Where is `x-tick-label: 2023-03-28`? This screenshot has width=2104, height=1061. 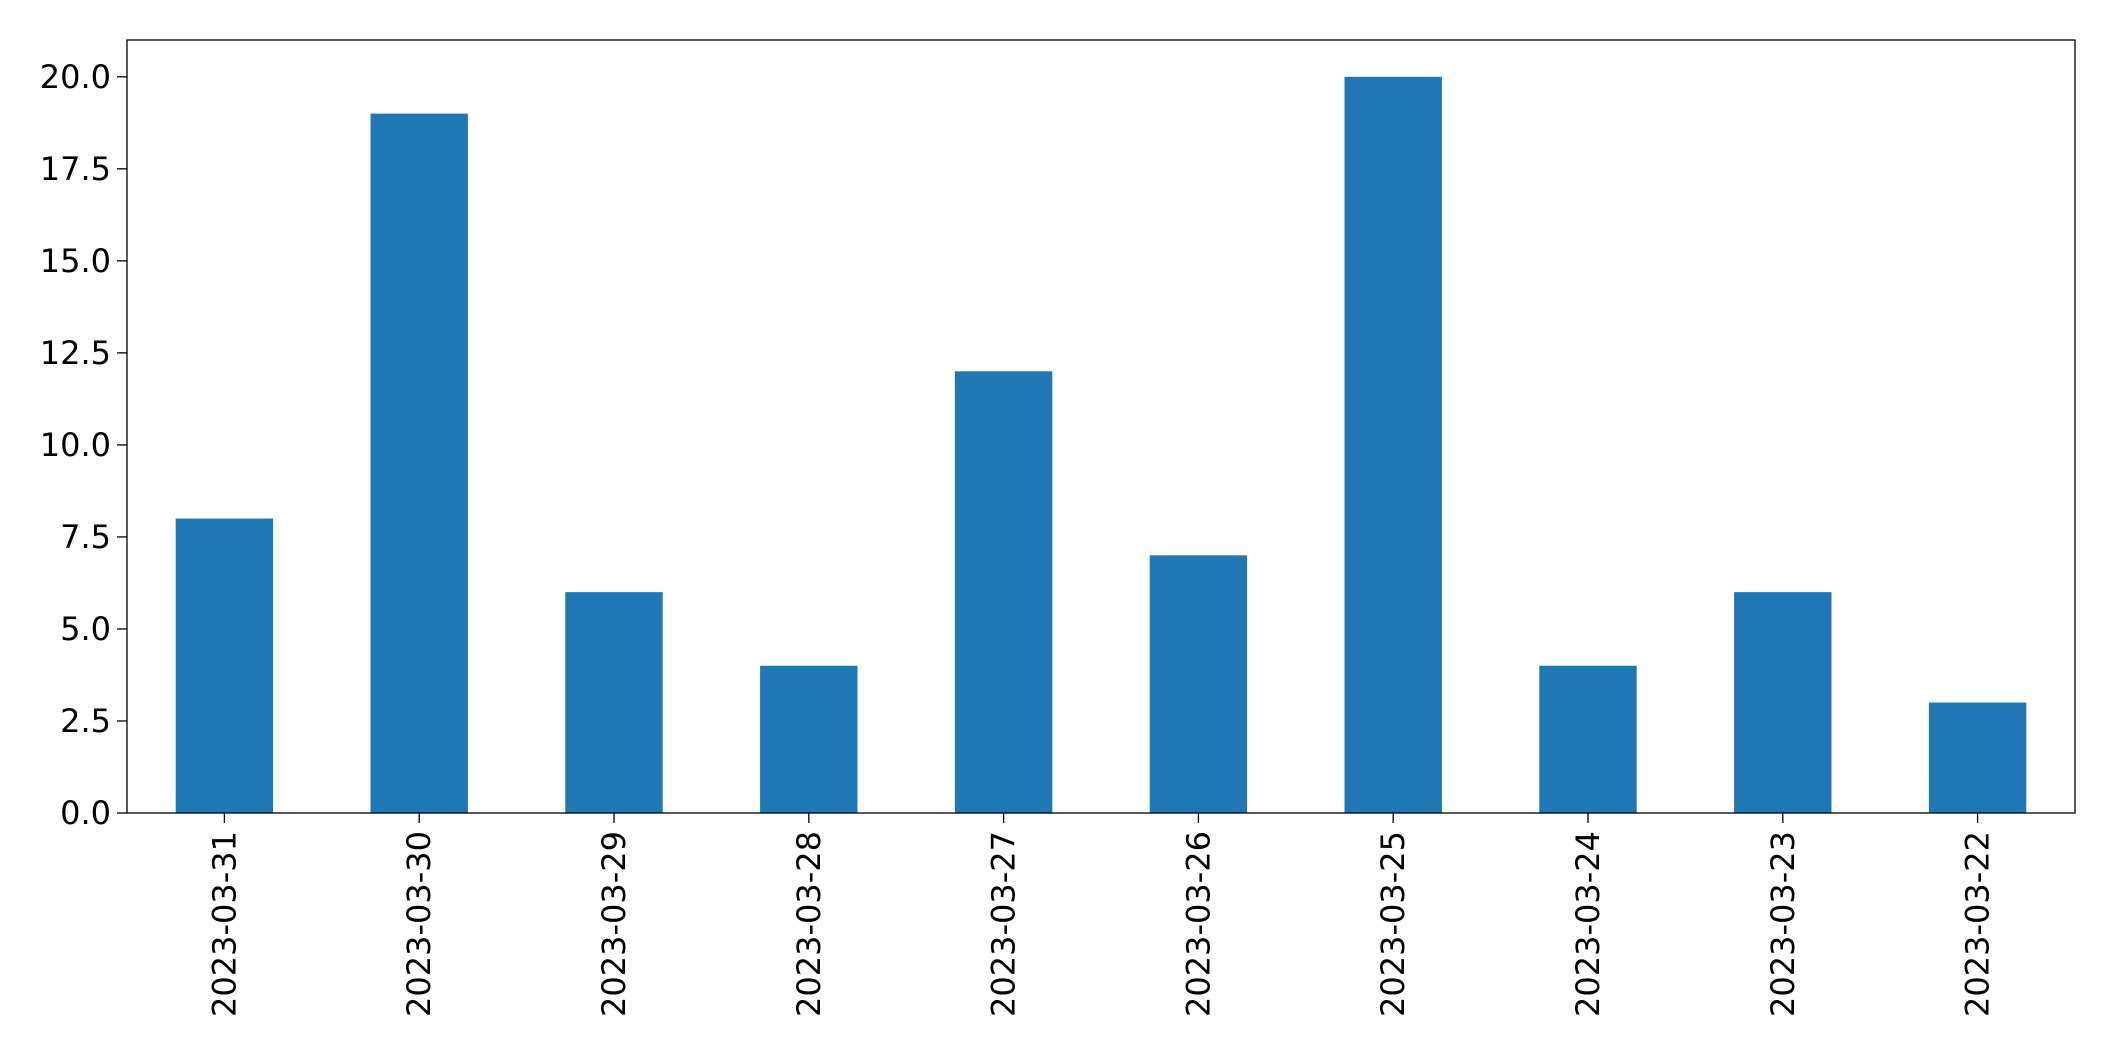
x-tick-label: 2023-03-28 is located at coordinates (809, 924).